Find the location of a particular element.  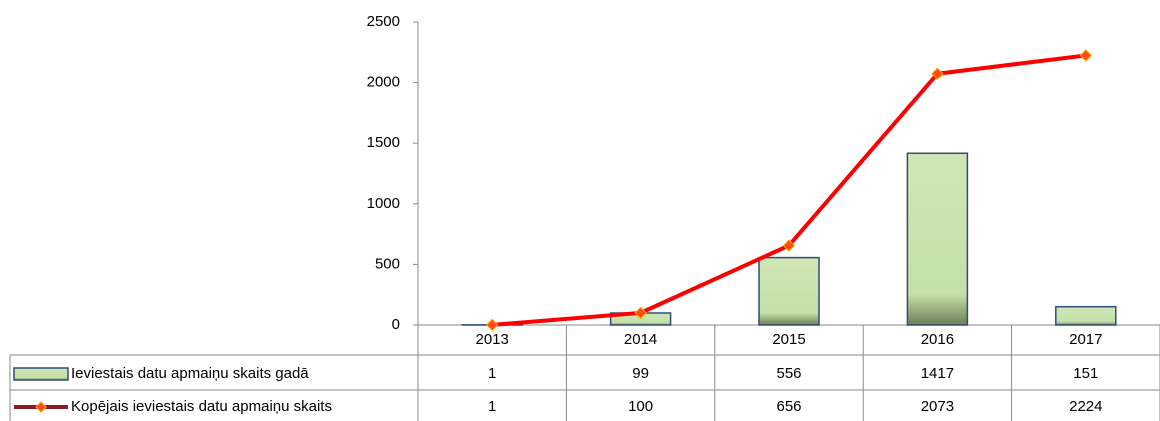

x-tick-label: 2014 is located at coordinates (640, 339).